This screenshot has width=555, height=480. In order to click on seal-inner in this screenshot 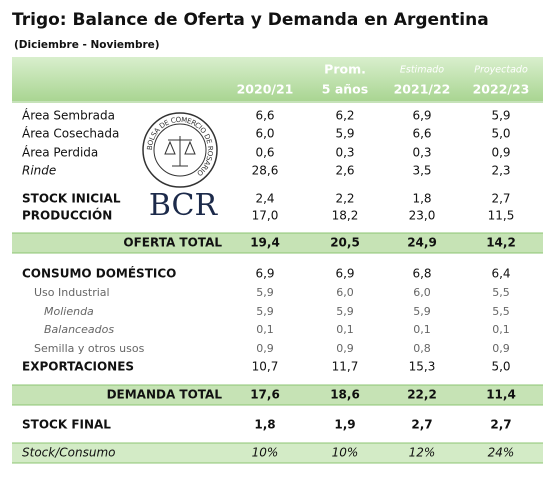, I will do `click(180, 150)`.